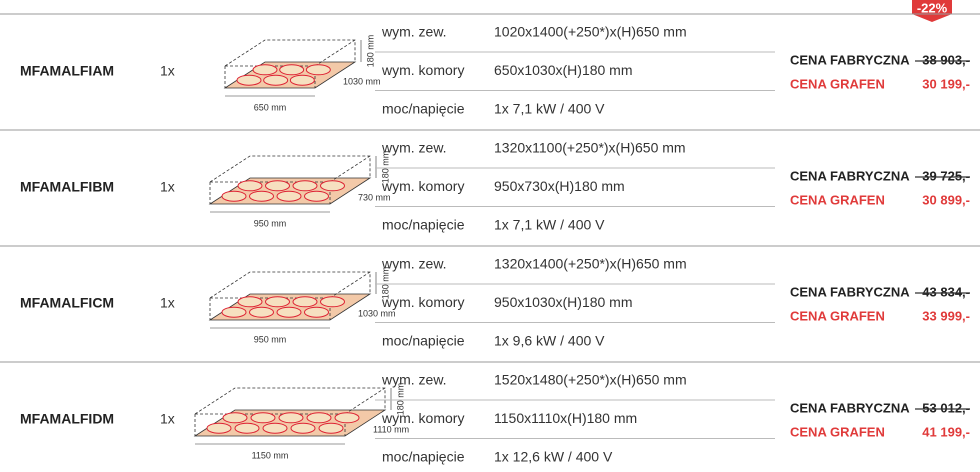 Image resolution: width=980 pixels, height=472 pixels. Describe the element at coordinates (374, 197) in the screenshot. I see `dim-depth: 730 mm` at that location.